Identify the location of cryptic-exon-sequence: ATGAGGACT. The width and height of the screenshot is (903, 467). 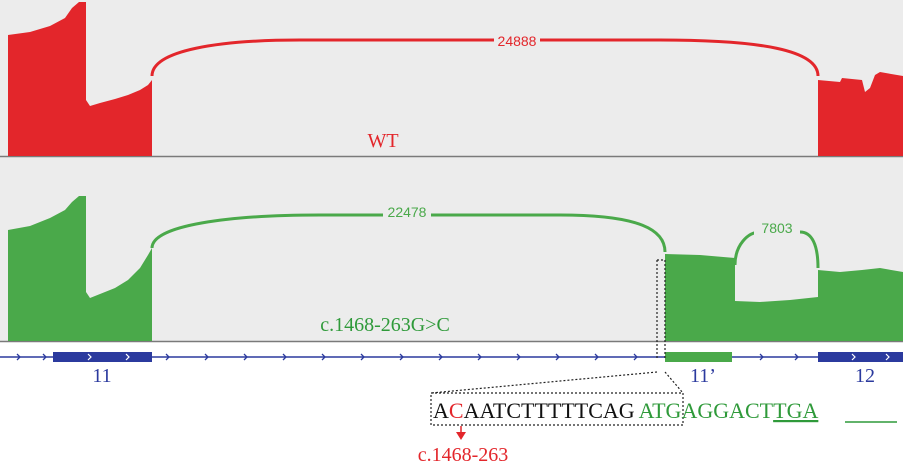
(706, 410).